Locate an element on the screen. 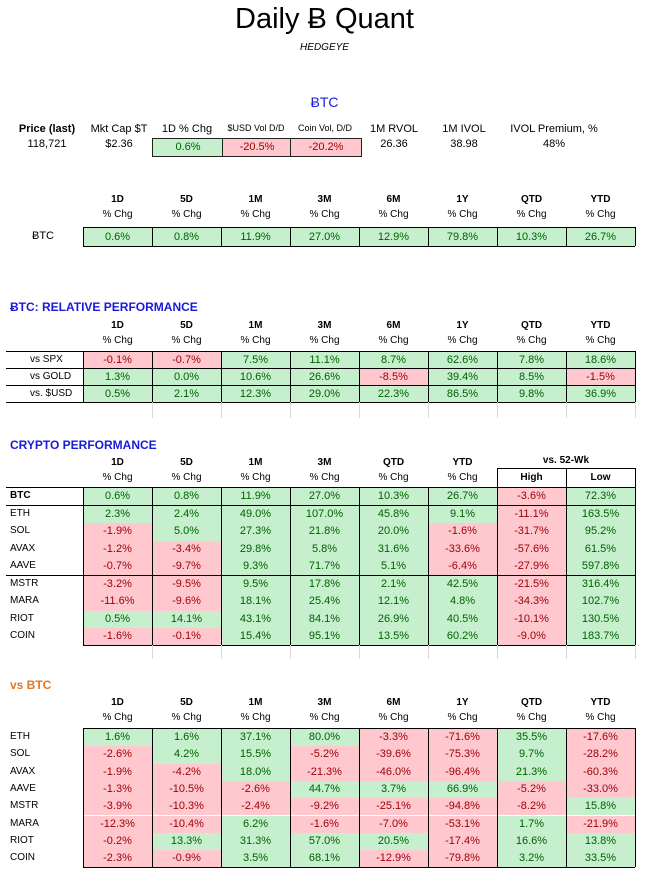 The width and height of the screenshot is (649, 871). price-value: 38.98 is located at coordinates (464, 144).